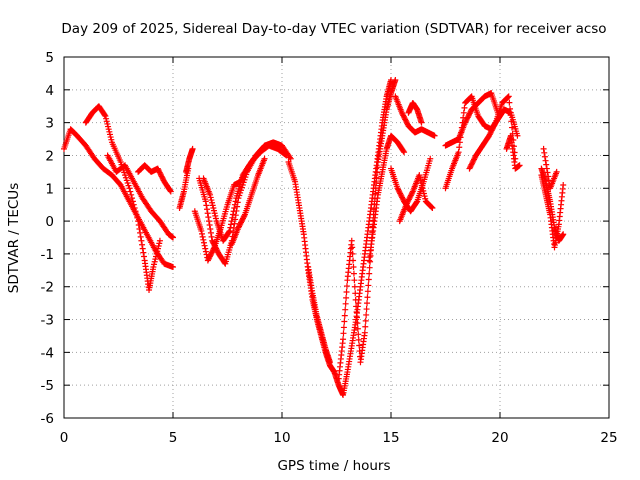  Describe the element at coordinates (390, 438) in the screenshot. I see `x-tick-label: 15` at that location.